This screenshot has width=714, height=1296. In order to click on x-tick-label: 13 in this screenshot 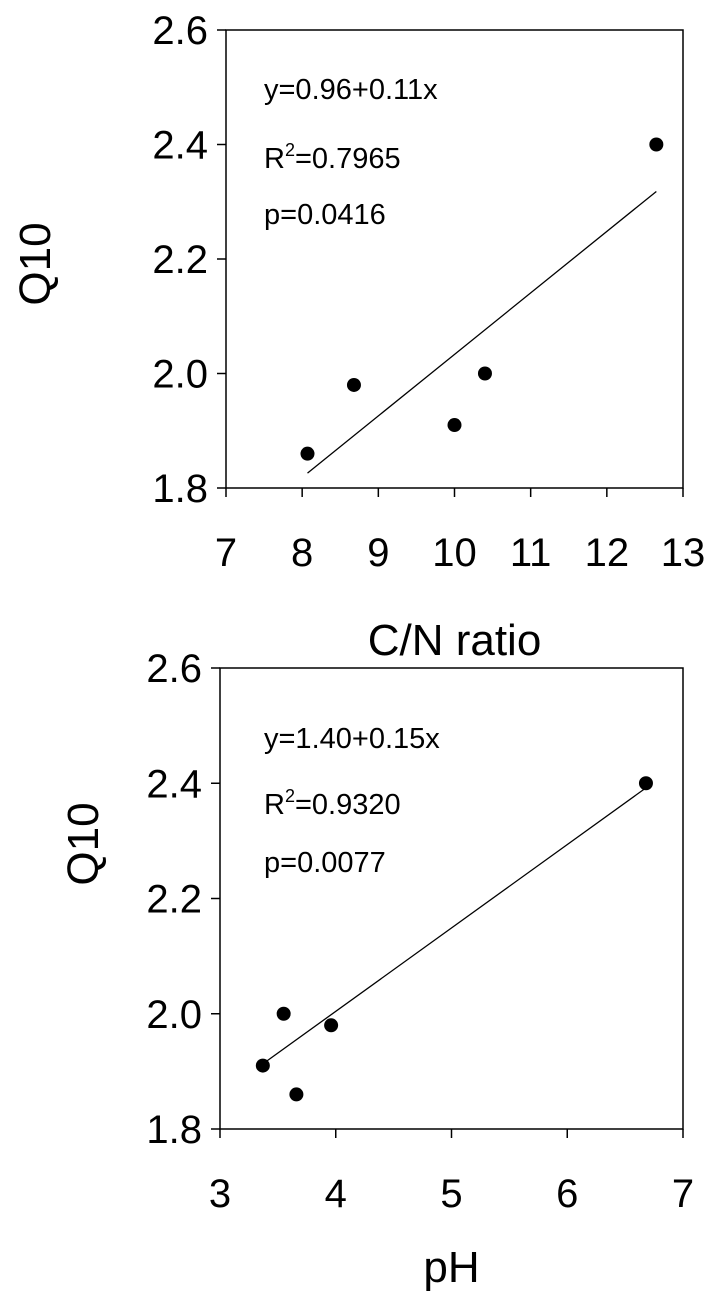, I will do `click(683, 553)`.